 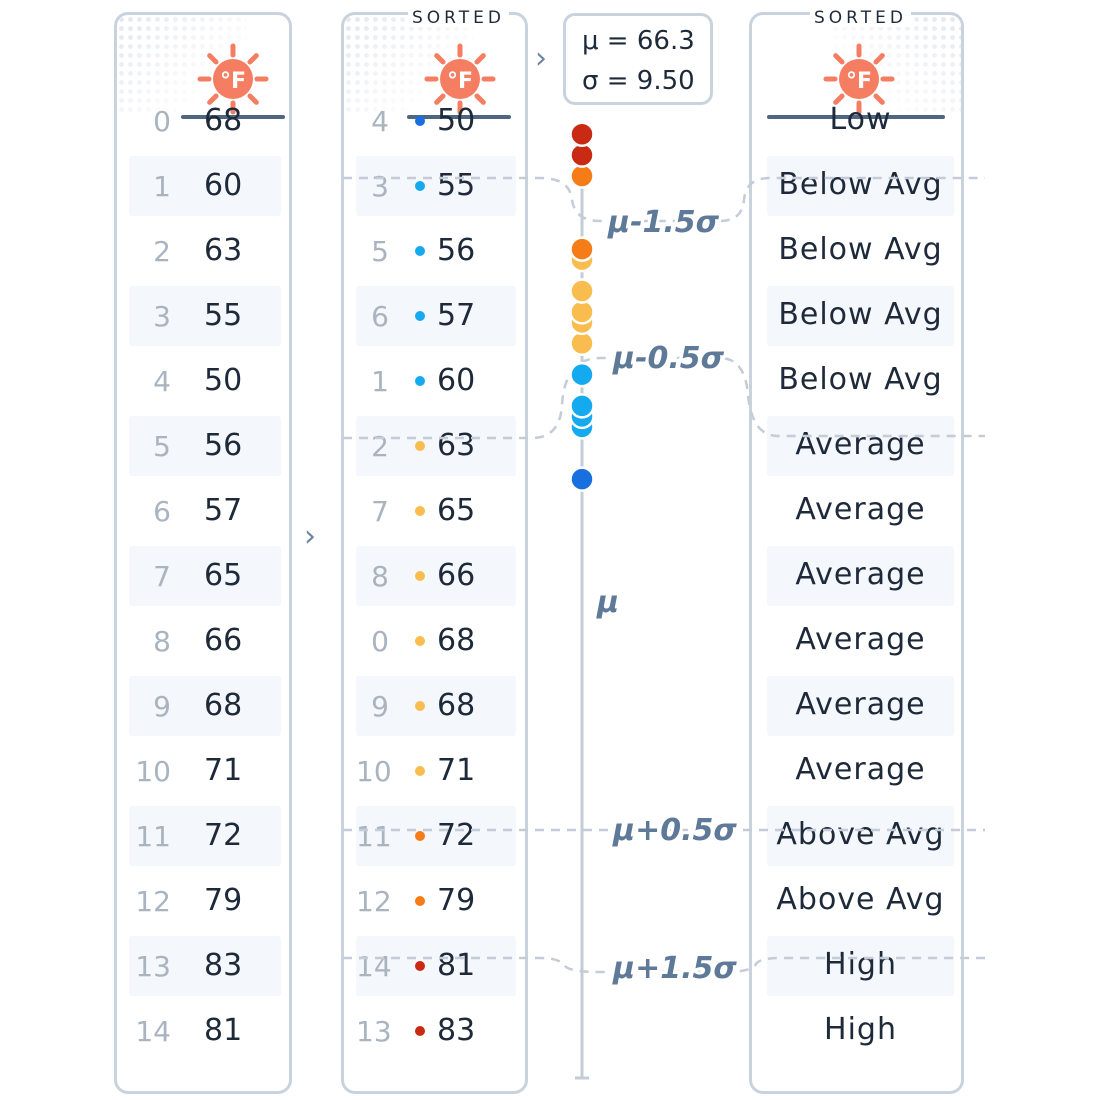 What do you see at coordinates (638, 41) in the screenshot?
I see `mean-stat: μ = 66.3` at bounding box center [638, 41].